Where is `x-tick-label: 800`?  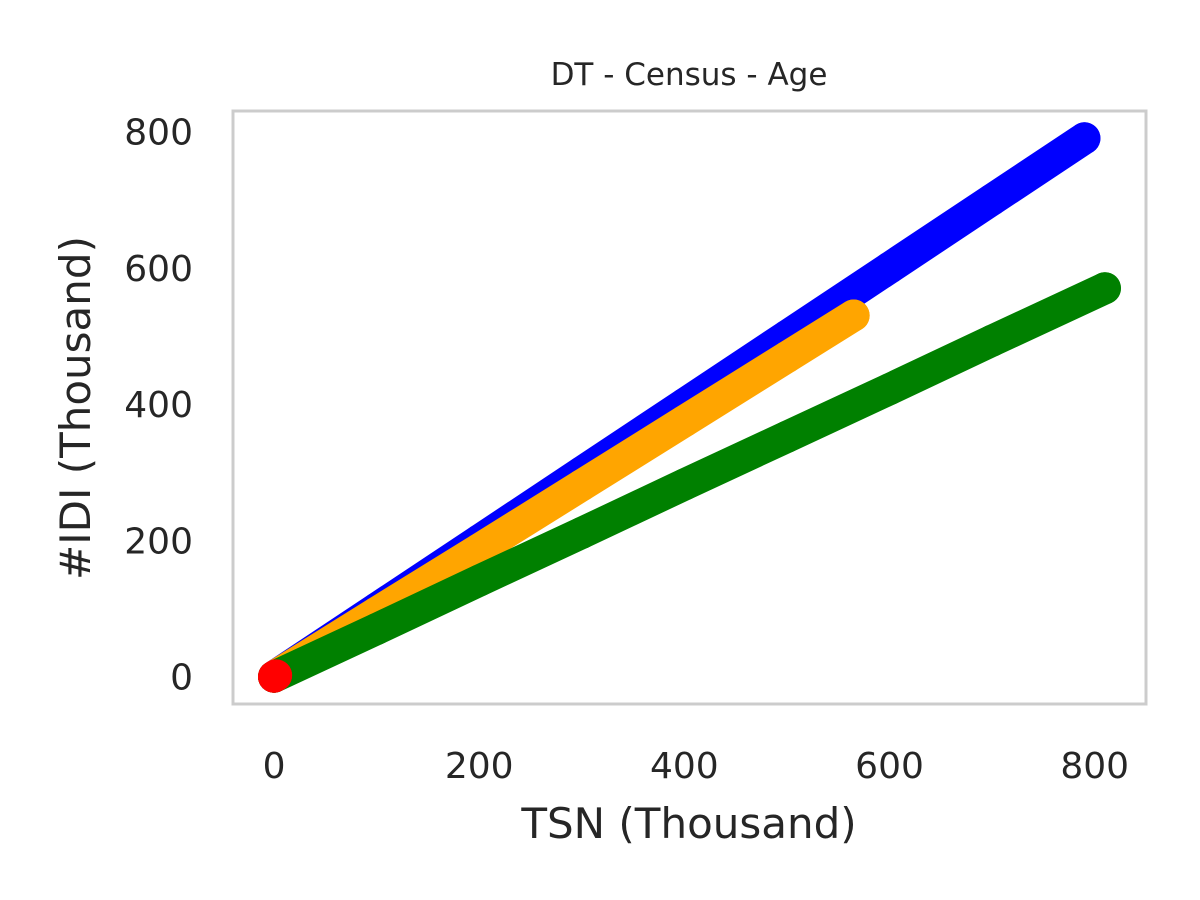 x-tick-label: 800 is located at coordinates (1094, 766).